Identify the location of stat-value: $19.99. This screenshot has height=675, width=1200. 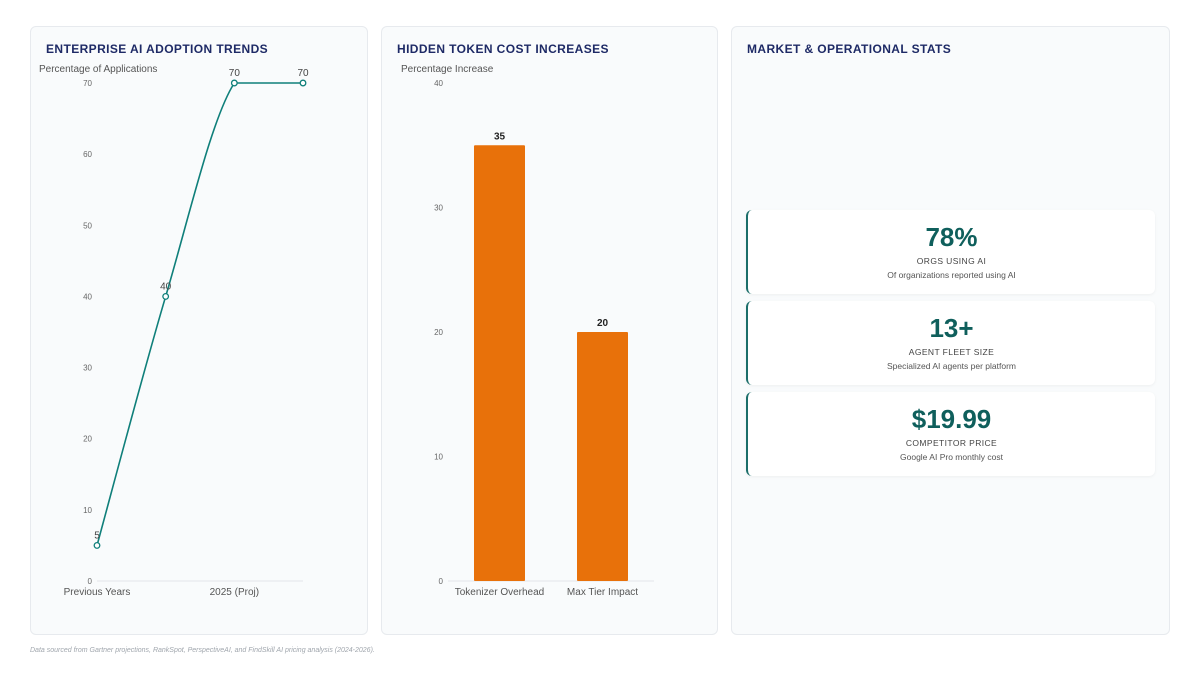
(951, 419).